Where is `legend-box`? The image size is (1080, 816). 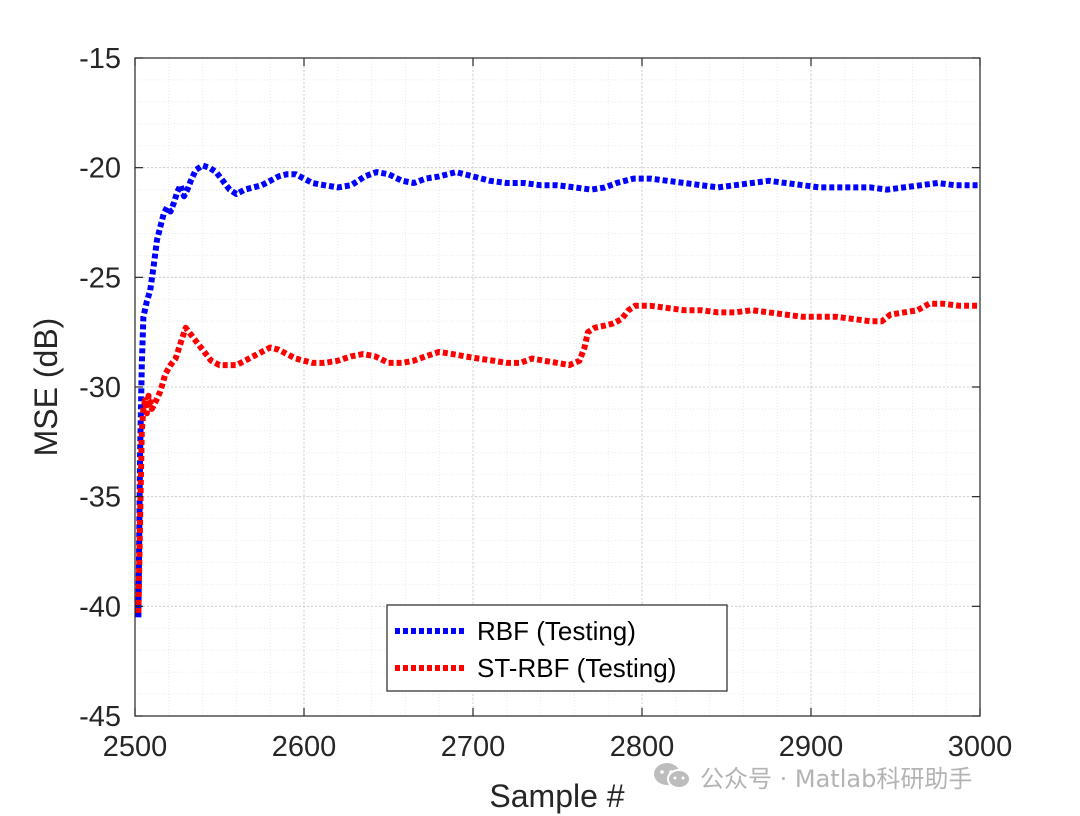
legend-box is located at coordinates (557, 648).